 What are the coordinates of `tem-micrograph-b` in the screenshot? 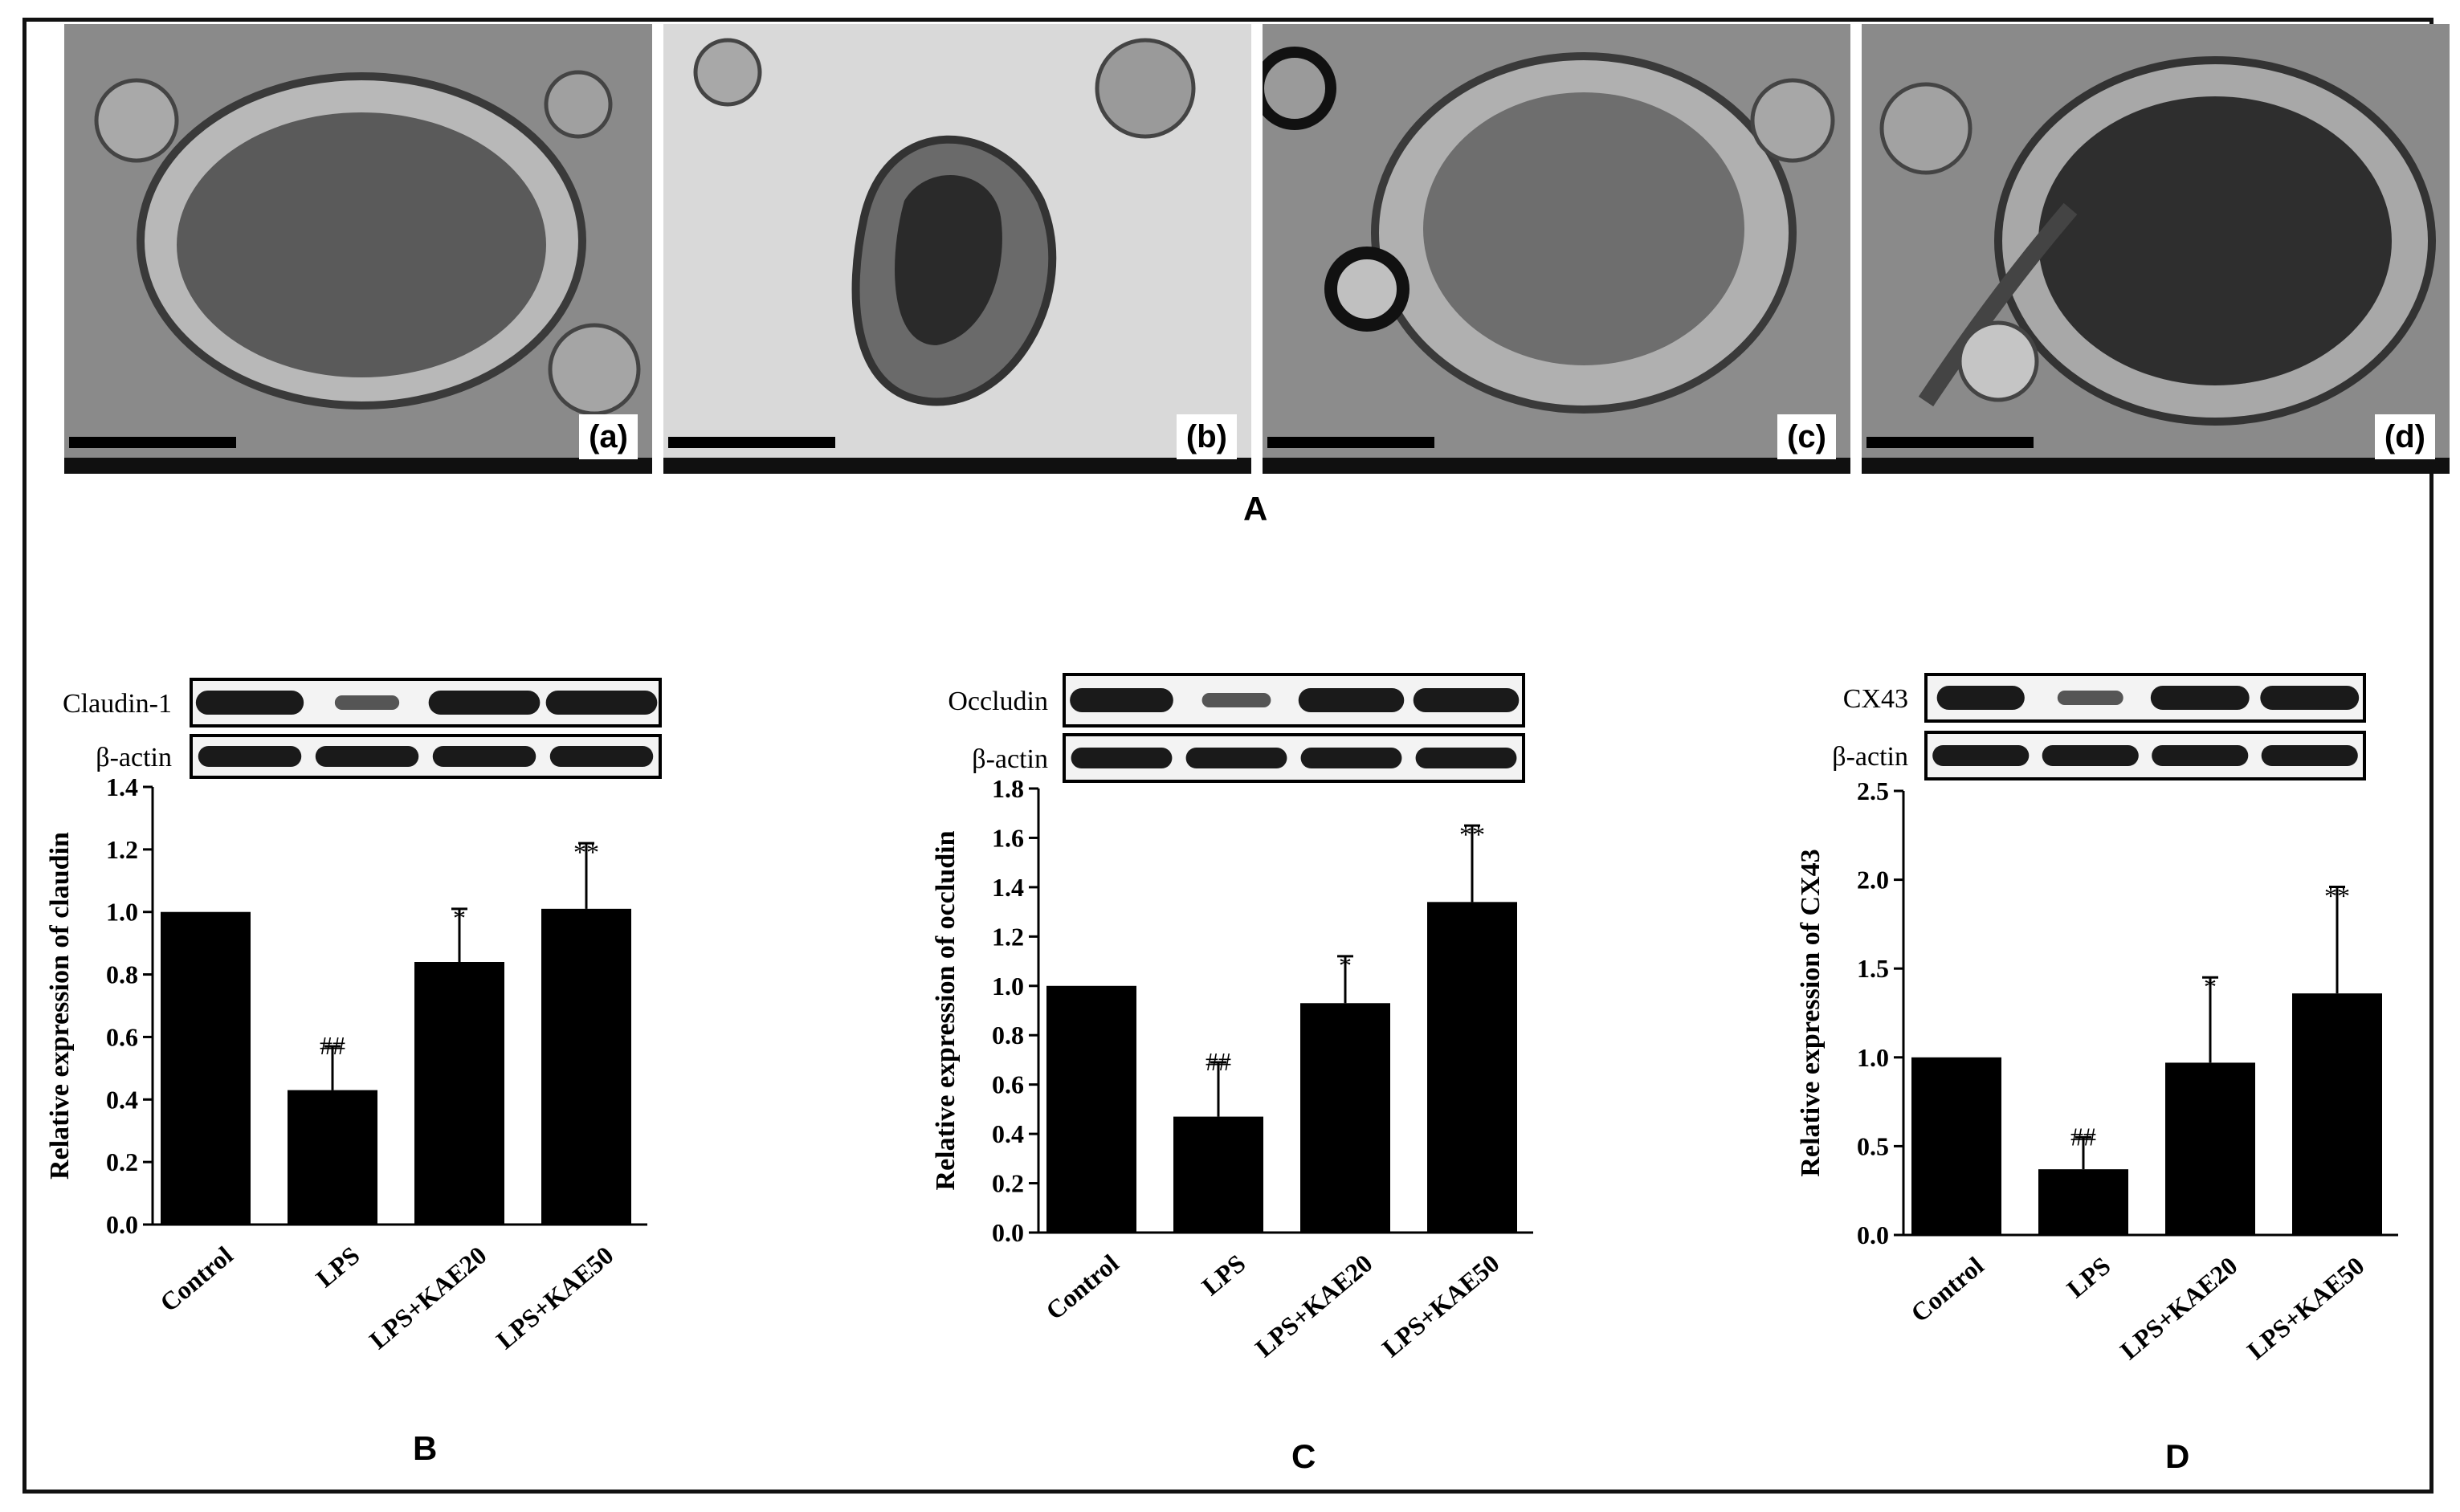 It's located at (957, 249).